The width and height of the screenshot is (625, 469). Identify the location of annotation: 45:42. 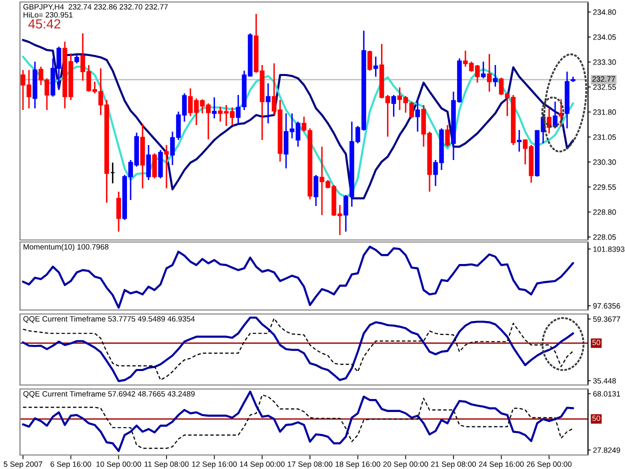
(44, 24).